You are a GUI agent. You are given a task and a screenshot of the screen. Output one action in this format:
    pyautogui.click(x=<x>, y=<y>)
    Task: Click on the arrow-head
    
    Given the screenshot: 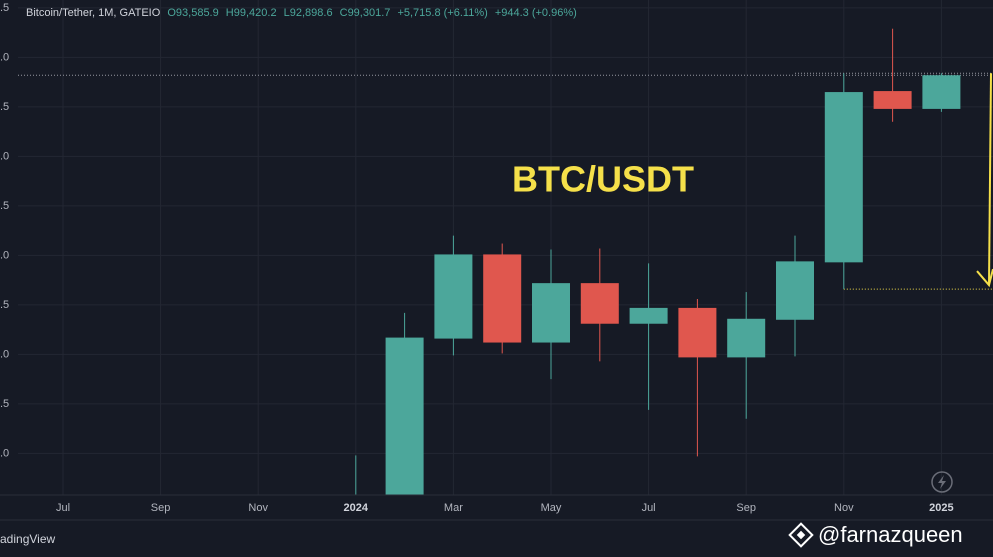 What is the action you would take?
    pyautogui.click(x=984, y=278)
    